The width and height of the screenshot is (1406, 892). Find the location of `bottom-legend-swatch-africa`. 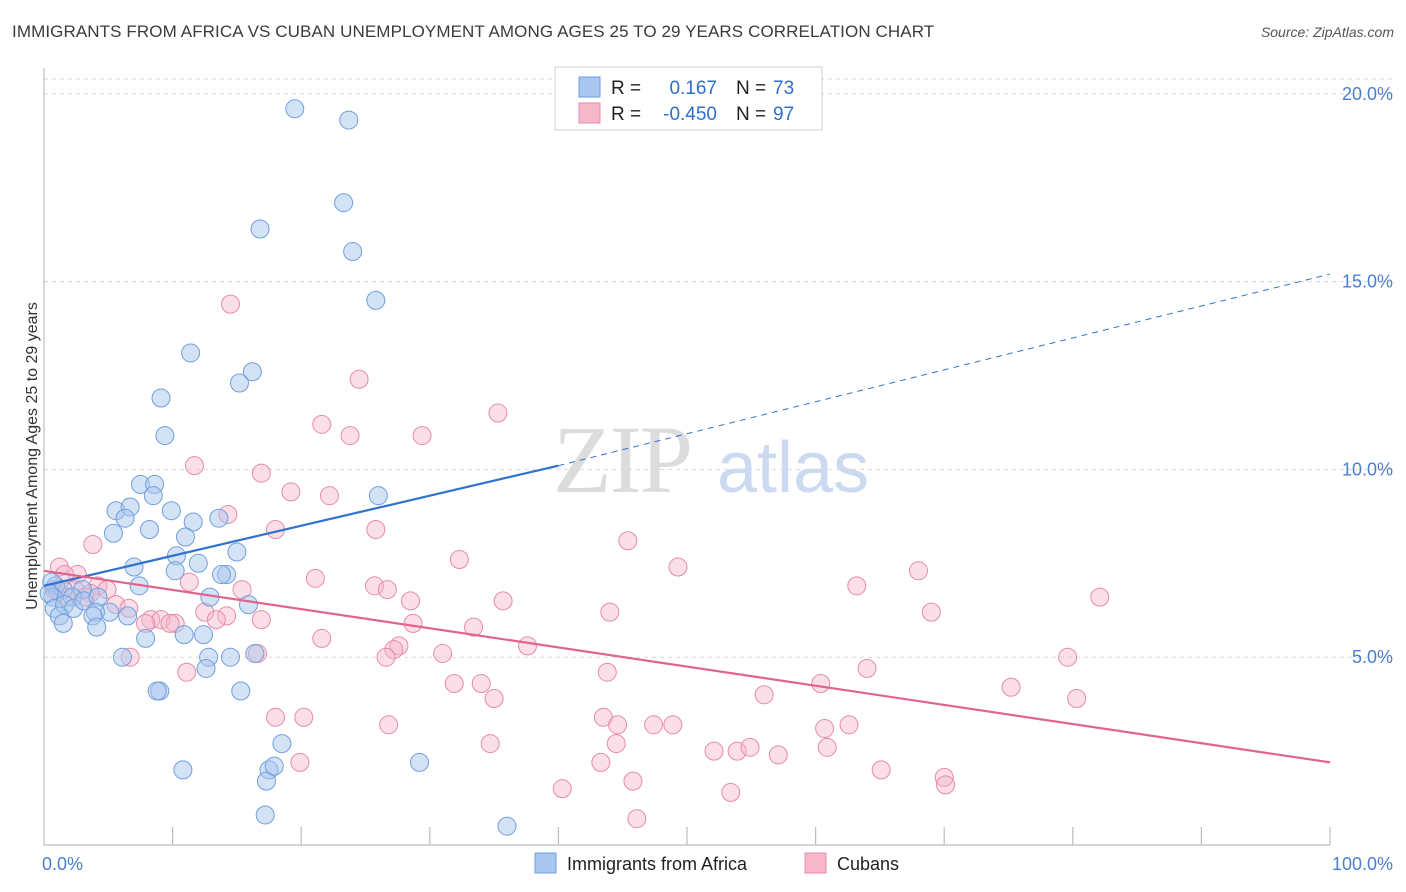

bottom-legend-swatch-africa is located at coordinates (545, 863).